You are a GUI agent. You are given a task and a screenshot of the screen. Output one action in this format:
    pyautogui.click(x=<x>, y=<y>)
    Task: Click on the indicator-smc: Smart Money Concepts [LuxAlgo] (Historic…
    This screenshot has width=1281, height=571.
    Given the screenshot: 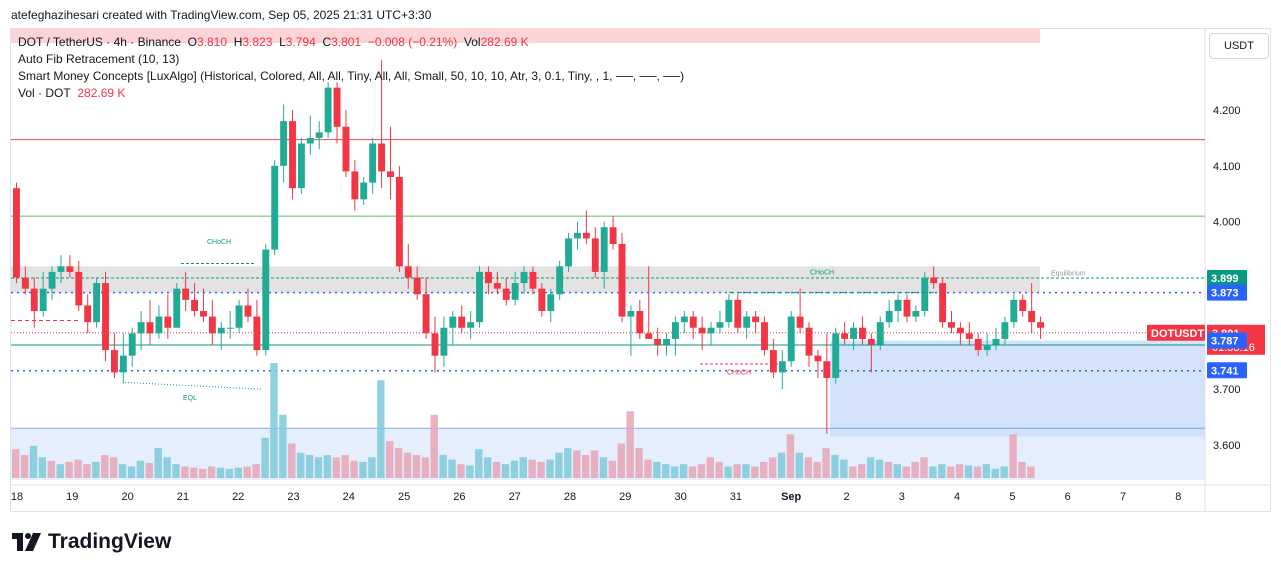 What is the action you would take?
    pyautogui.click(x=351, y=76)
    